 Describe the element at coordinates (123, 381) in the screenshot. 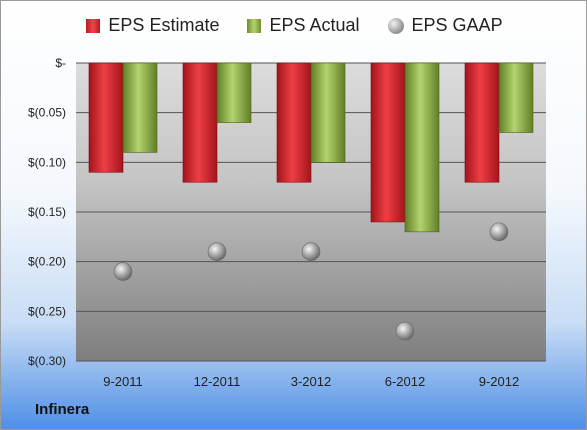

I see `x-tick-label: 9-2011` at that location.